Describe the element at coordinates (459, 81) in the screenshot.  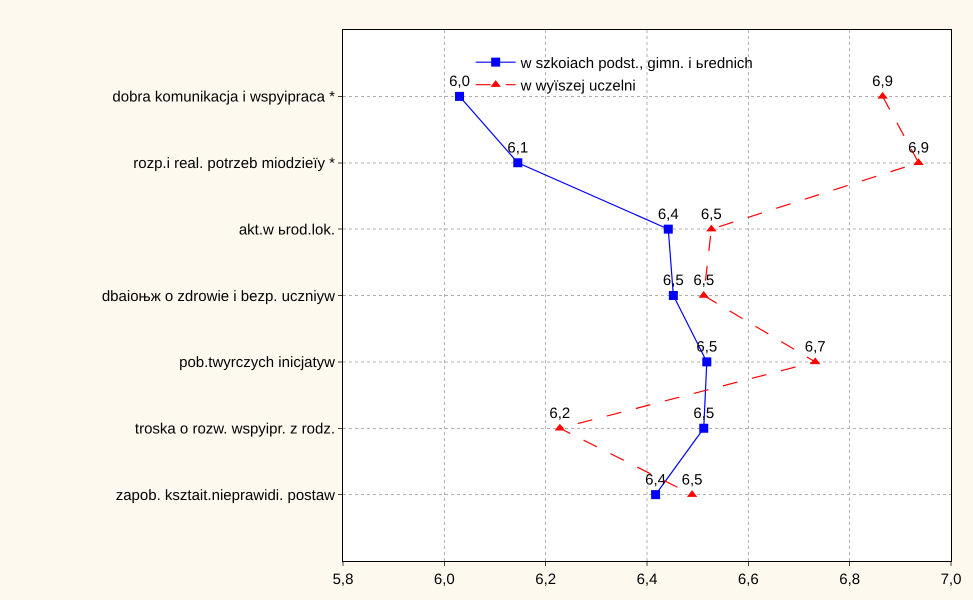
I see `data-label: 6,0` at that location.